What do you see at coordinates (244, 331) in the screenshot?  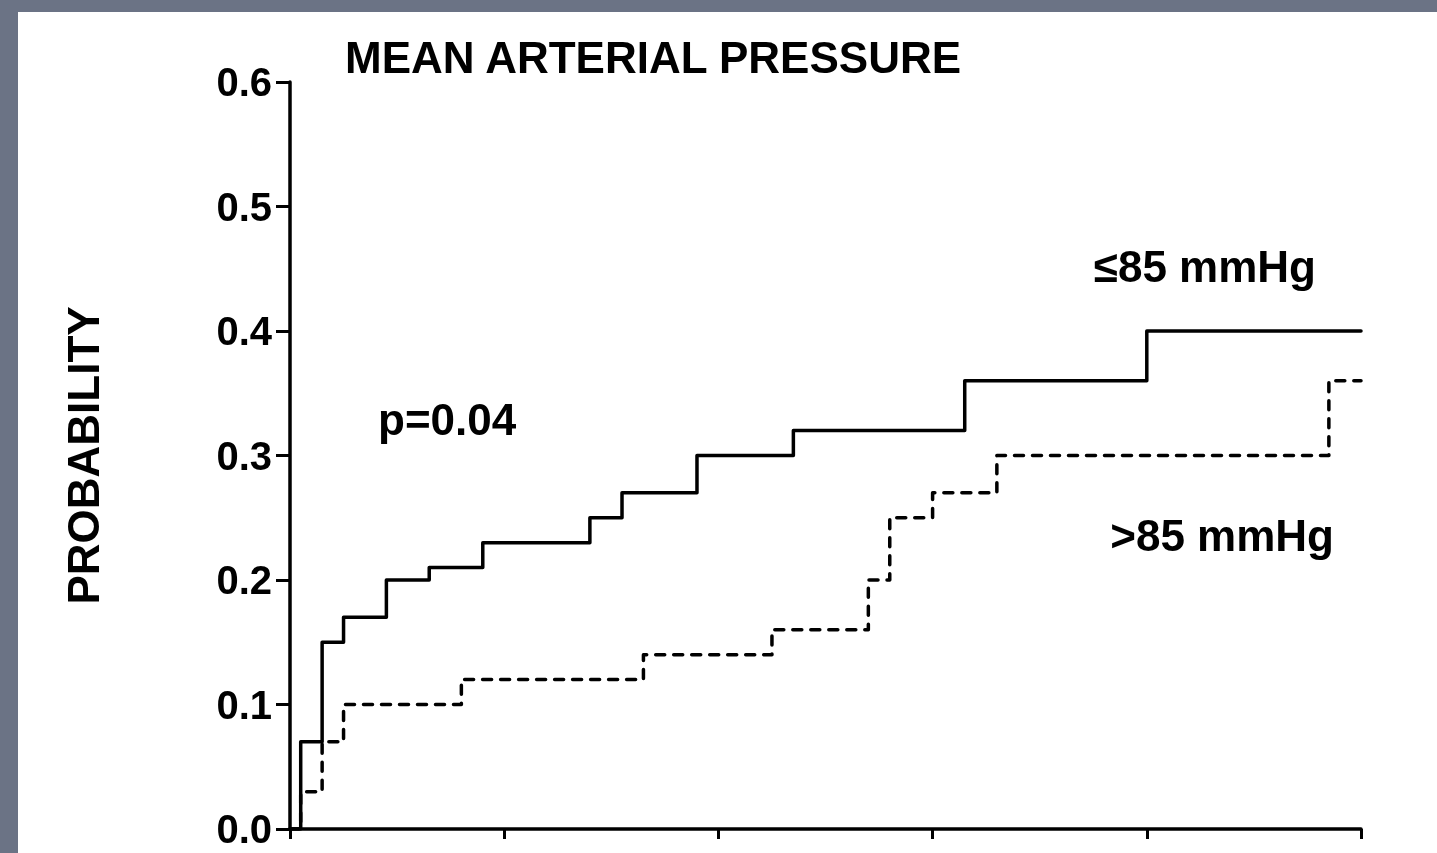 I see `y-tick-label: 0.4` at bounding box center [244, 331].